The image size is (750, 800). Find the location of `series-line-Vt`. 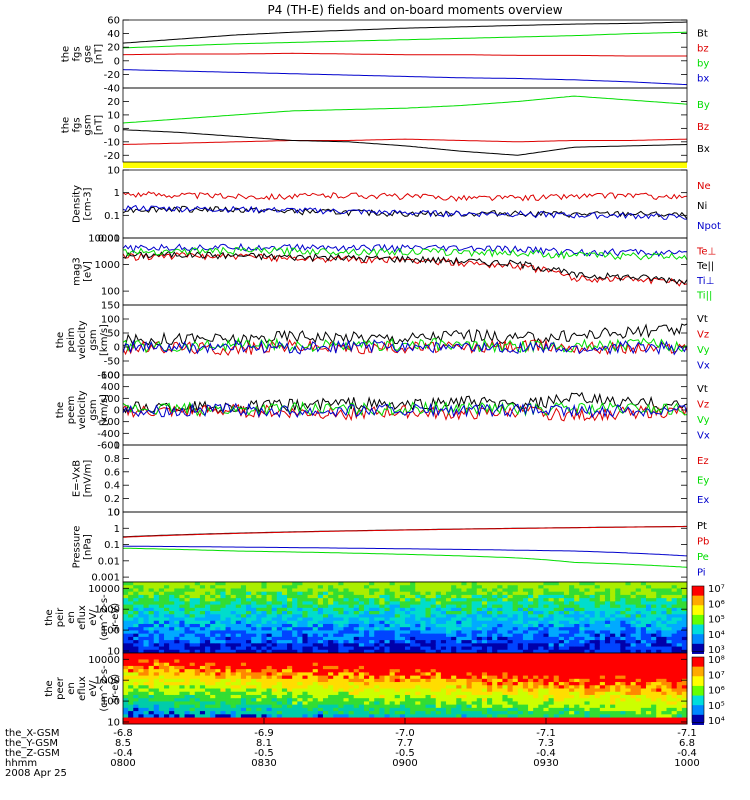

series-line-Vt is located at coordinates (405, 335).